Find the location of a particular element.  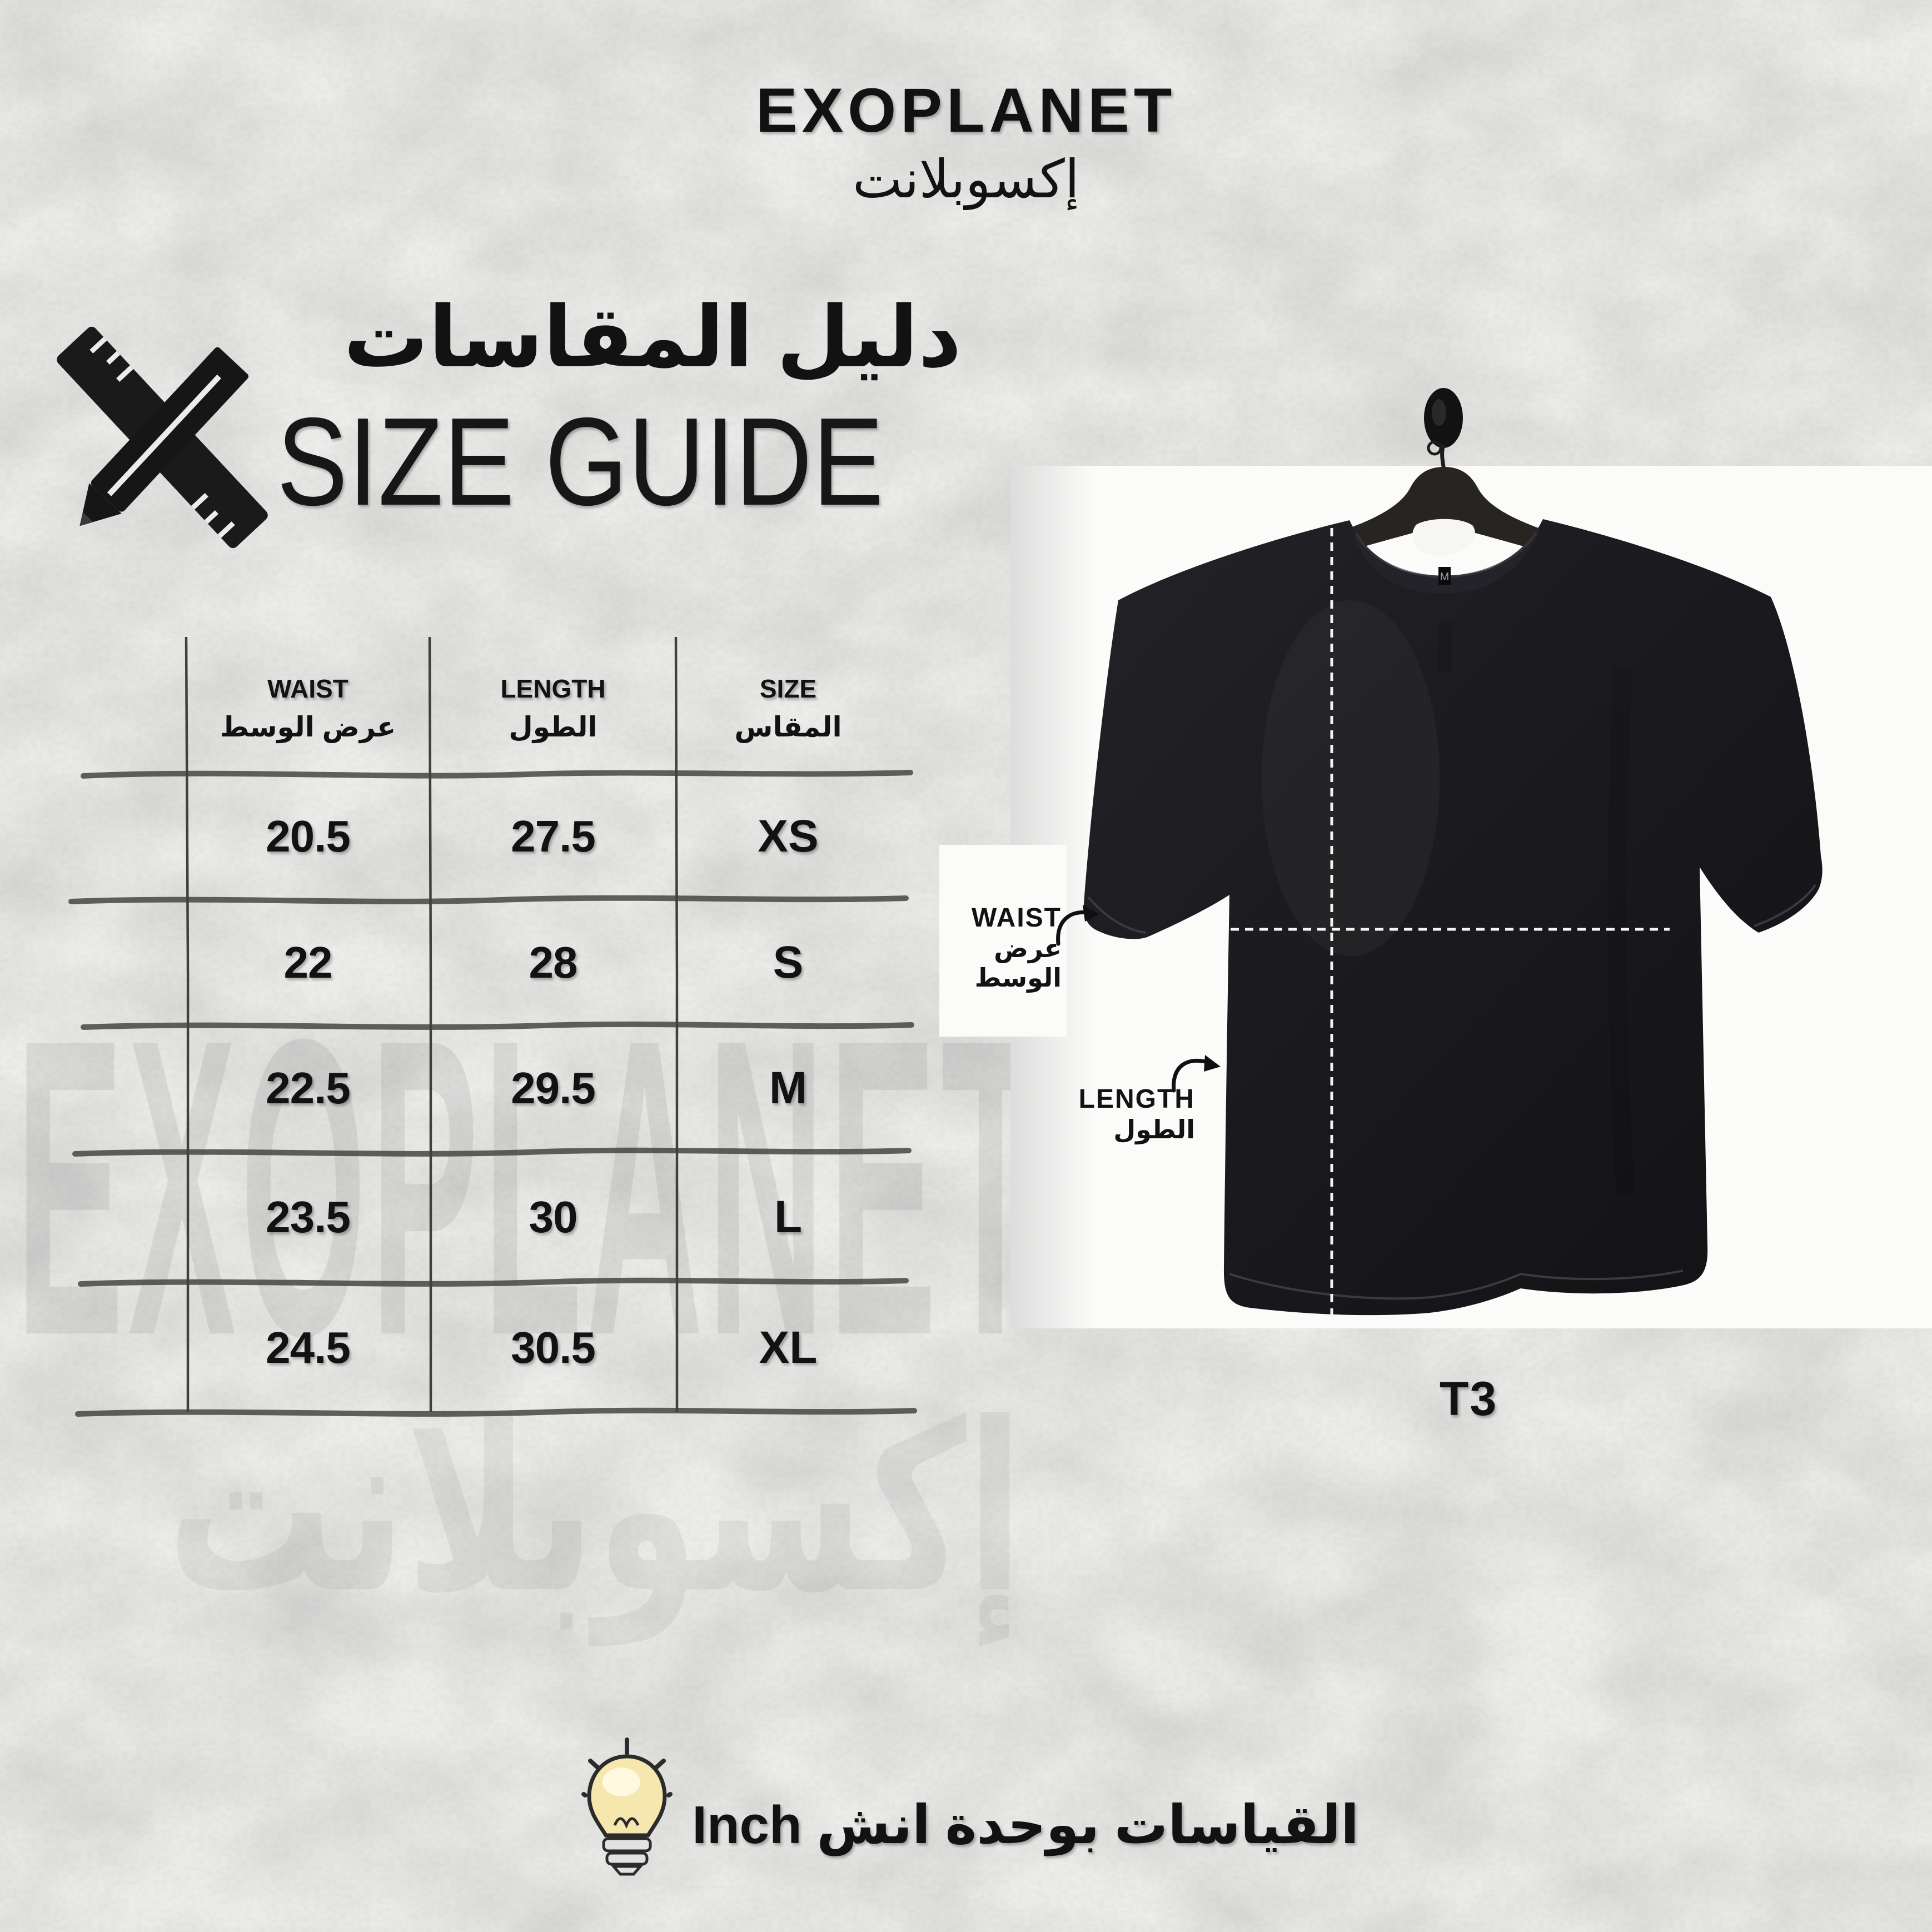

cell-length-l: 30 is located at coordinates (553, 1217).